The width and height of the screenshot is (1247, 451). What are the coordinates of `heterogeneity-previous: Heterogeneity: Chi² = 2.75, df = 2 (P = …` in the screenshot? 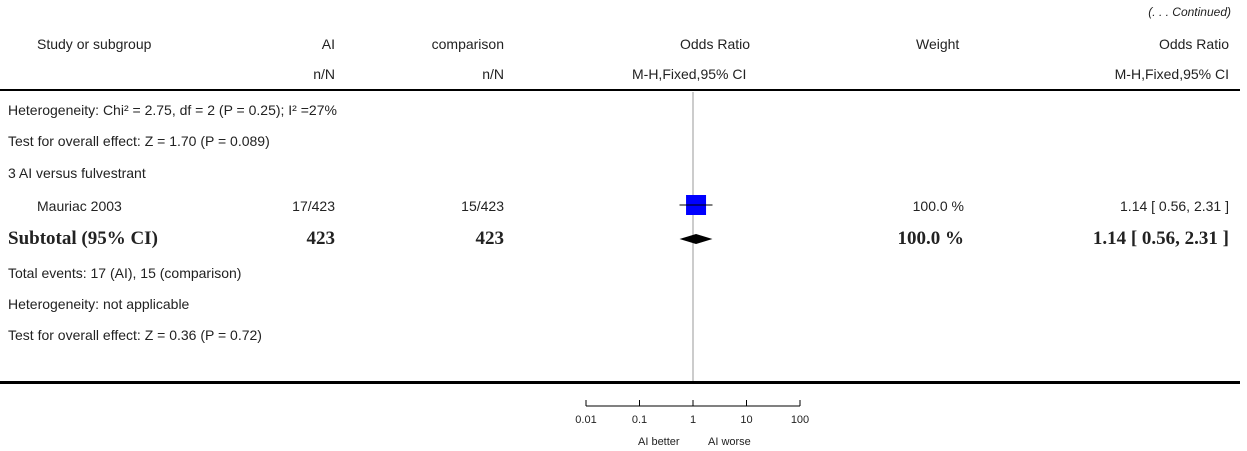 It's located at (172, 110).